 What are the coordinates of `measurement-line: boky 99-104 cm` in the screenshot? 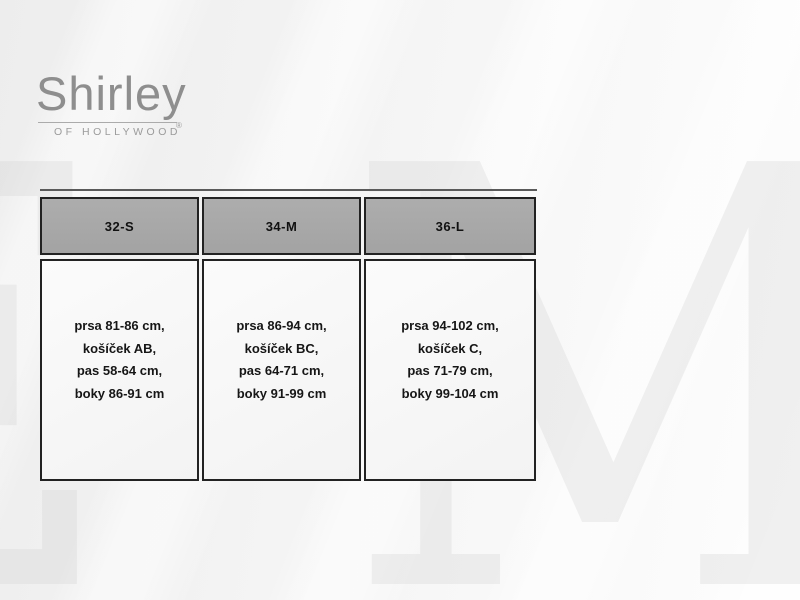 It's located at (450, 393).